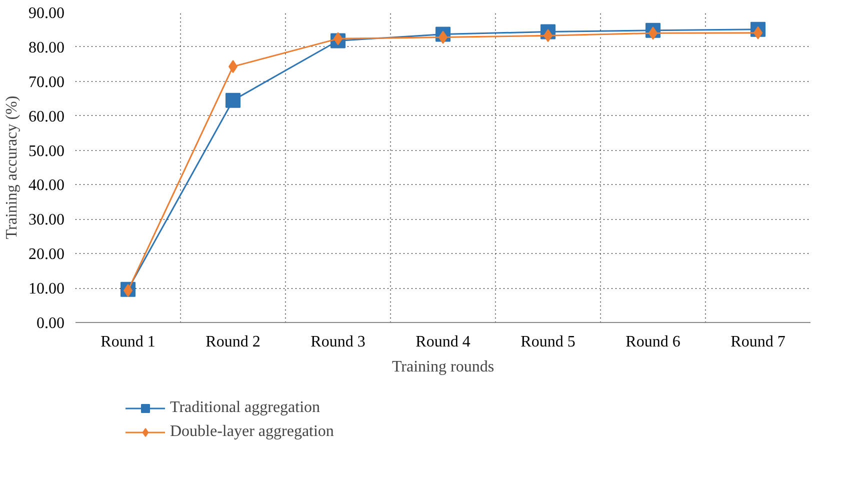  I want to click on y-tick-label: 10.00, so click(46, 289).